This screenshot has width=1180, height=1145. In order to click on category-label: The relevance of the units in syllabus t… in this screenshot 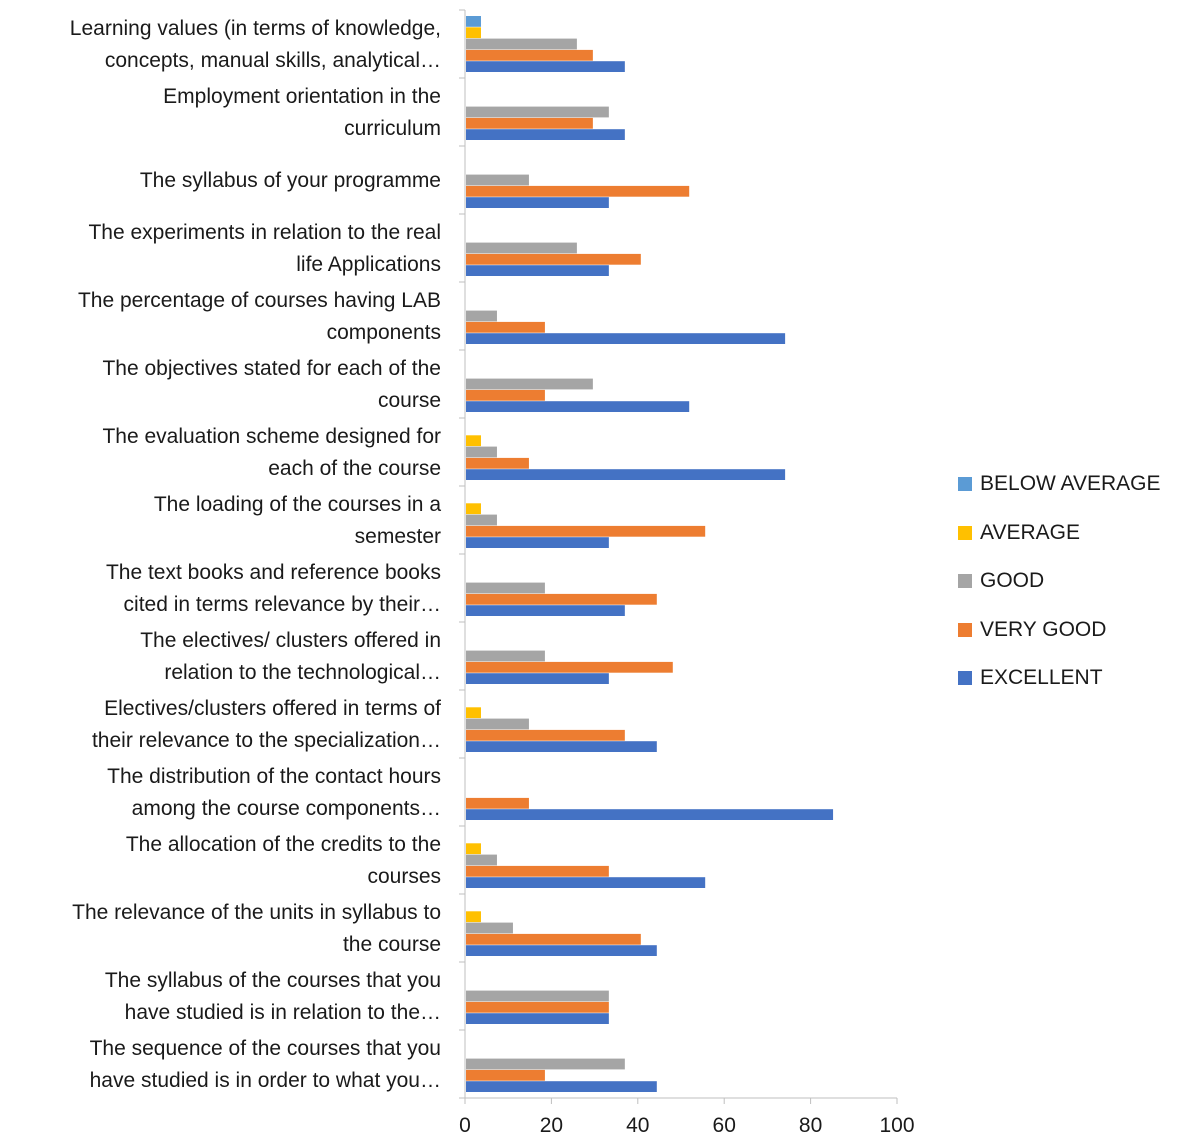, I will do `click(256, 912)`.